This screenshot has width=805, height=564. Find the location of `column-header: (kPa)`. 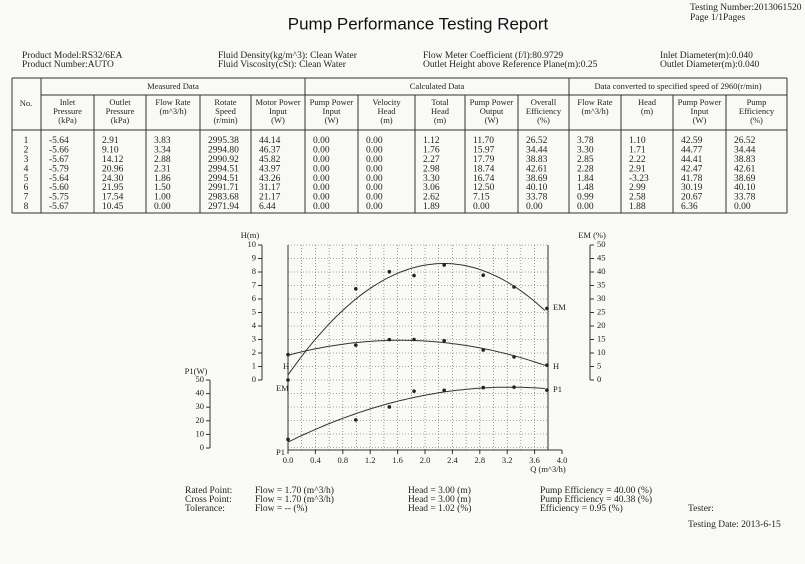

column-header: (kPa) is located at coordinates (67, 120).